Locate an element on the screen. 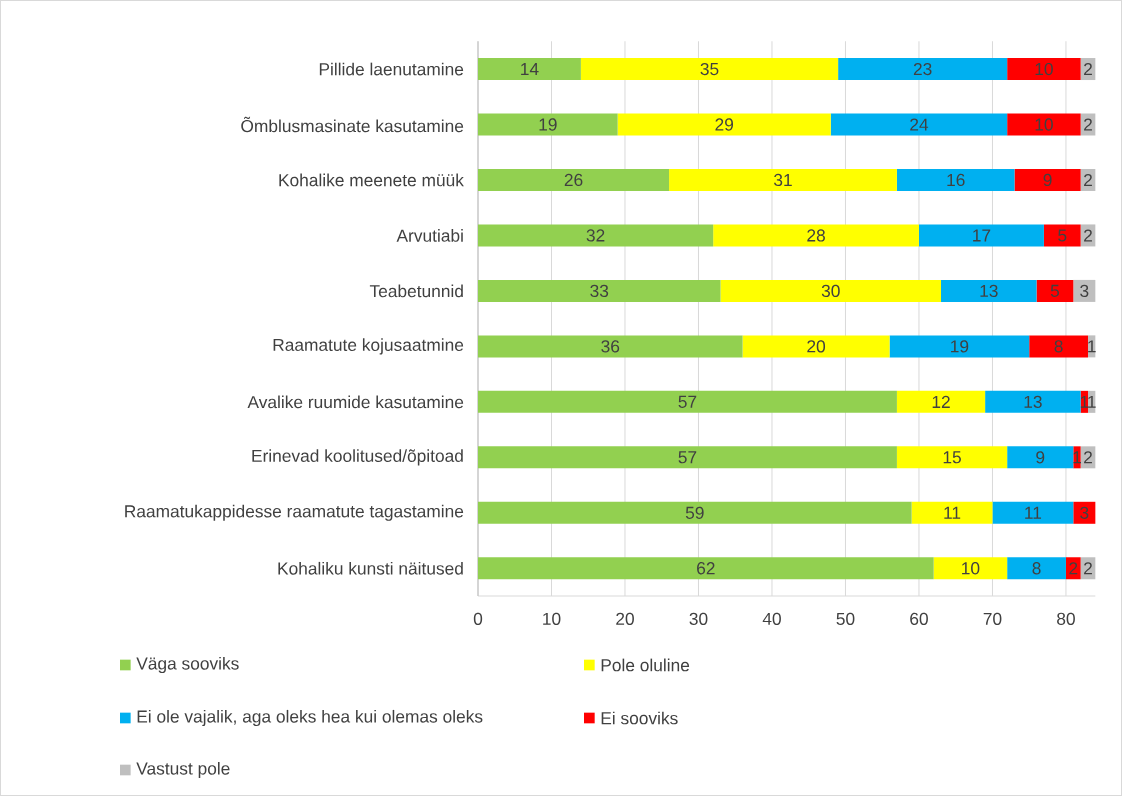  data-label: 23 is located at coordinates (922, 69).